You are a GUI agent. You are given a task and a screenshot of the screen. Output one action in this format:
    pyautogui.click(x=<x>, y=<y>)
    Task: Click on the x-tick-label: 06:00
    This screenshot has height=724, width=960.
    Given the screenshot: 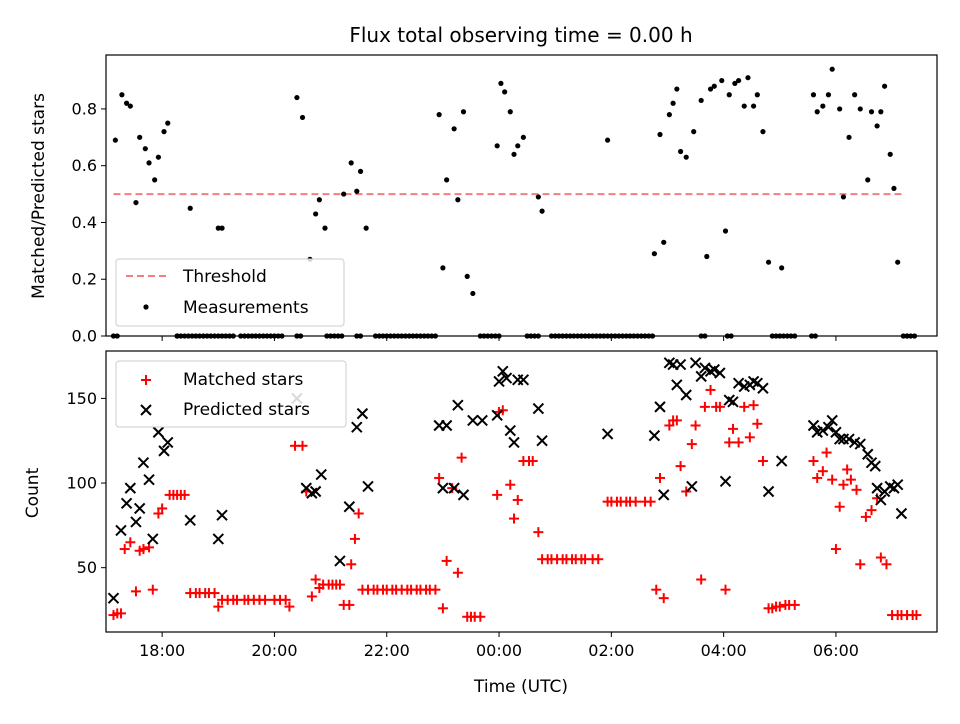 What is the action you would take?
    pyautogui.click(x=836, y=650)
    